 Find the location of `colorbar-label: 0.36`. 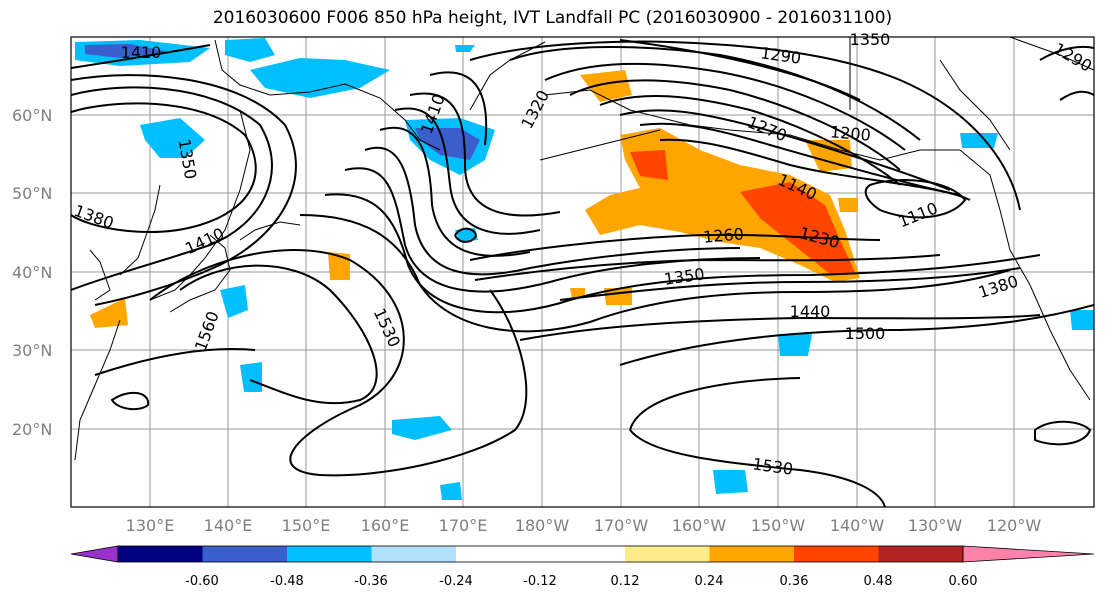

colorbar-label: 0.36 is located at coordinates (794, 581).